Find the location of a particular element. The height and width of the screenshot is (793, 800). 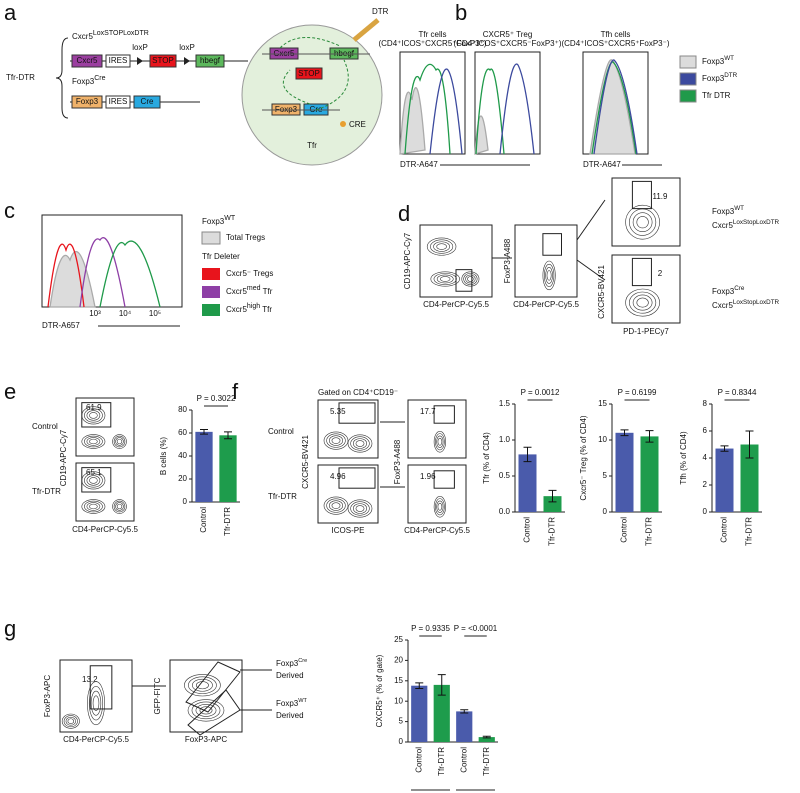

label-sup: WT is located at coordinates (729, 58).